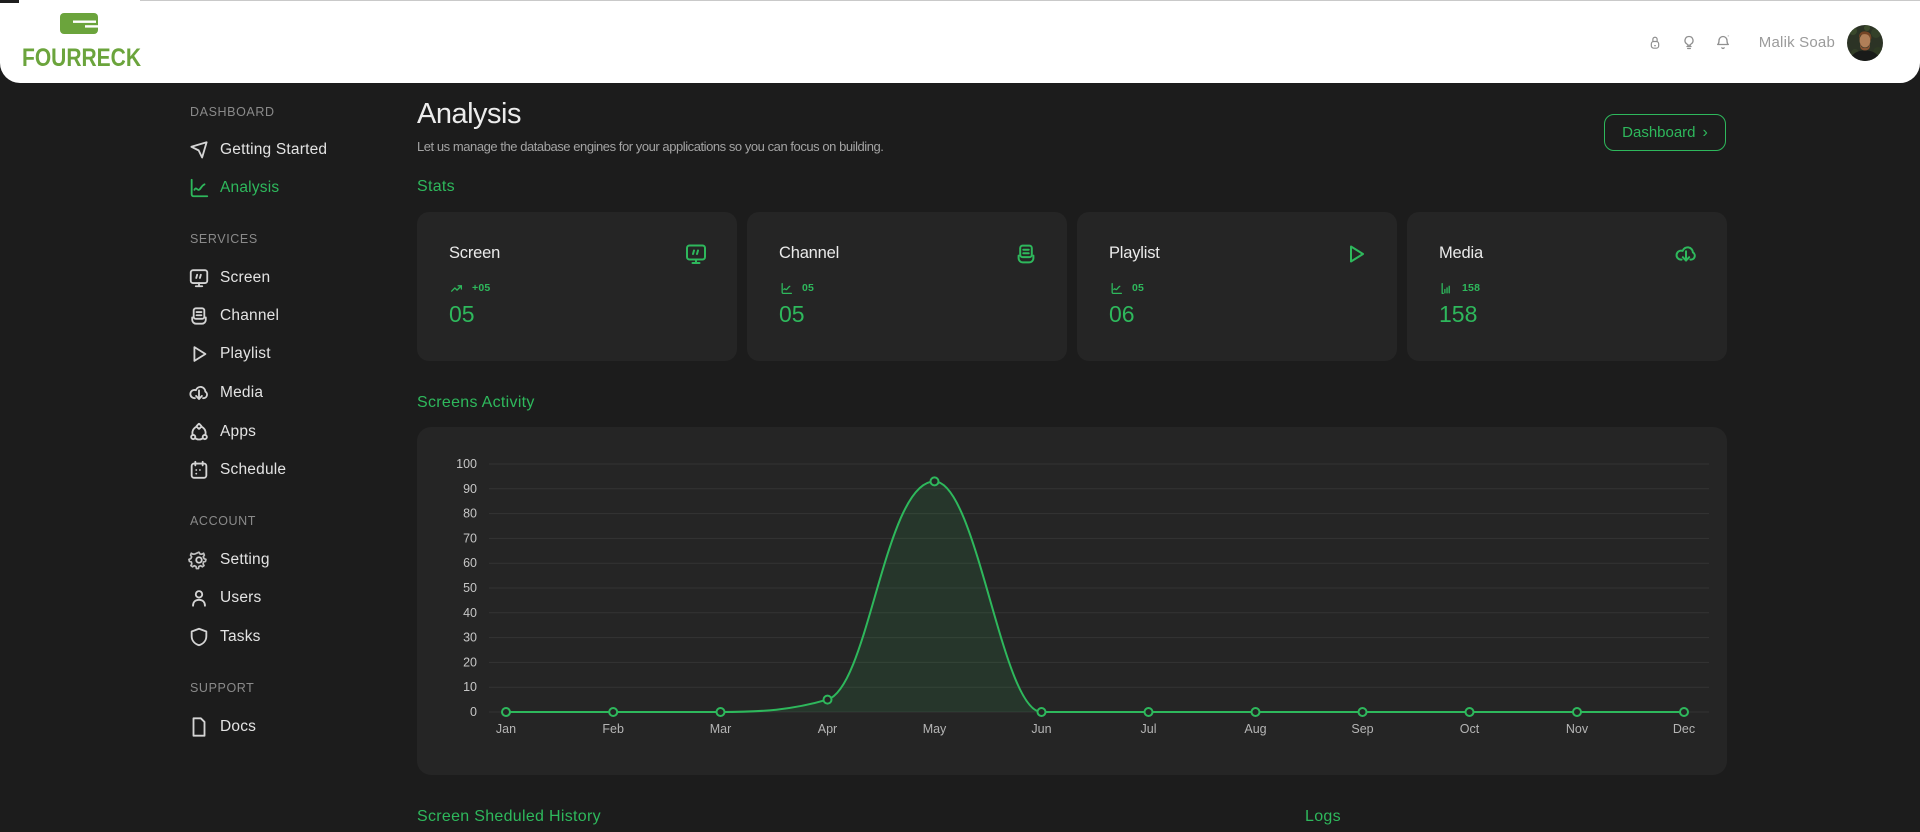  I want to click on svg-text: 60, so click(470, 563).